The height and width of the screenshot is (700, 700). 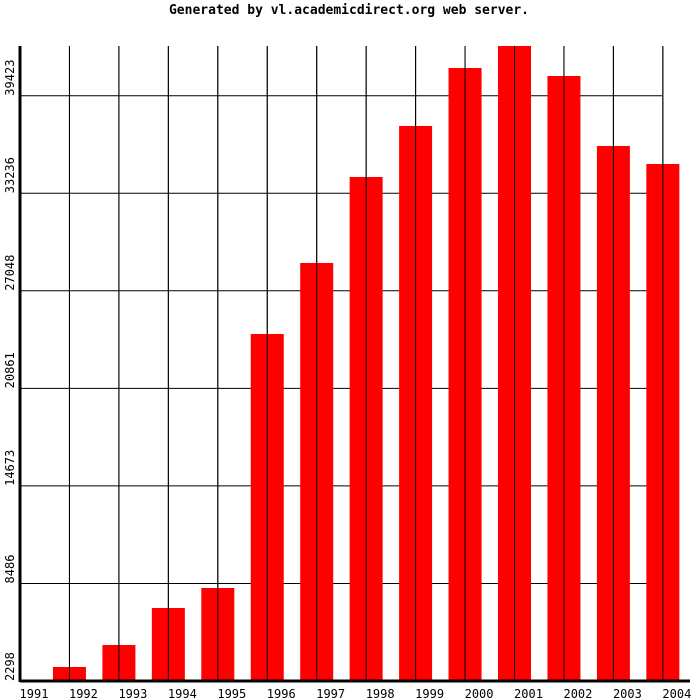 What do you see at coordinates (34, 693) in the screenshot?
I see `x-tick-label: 1991` at bounding box center [34, 693].